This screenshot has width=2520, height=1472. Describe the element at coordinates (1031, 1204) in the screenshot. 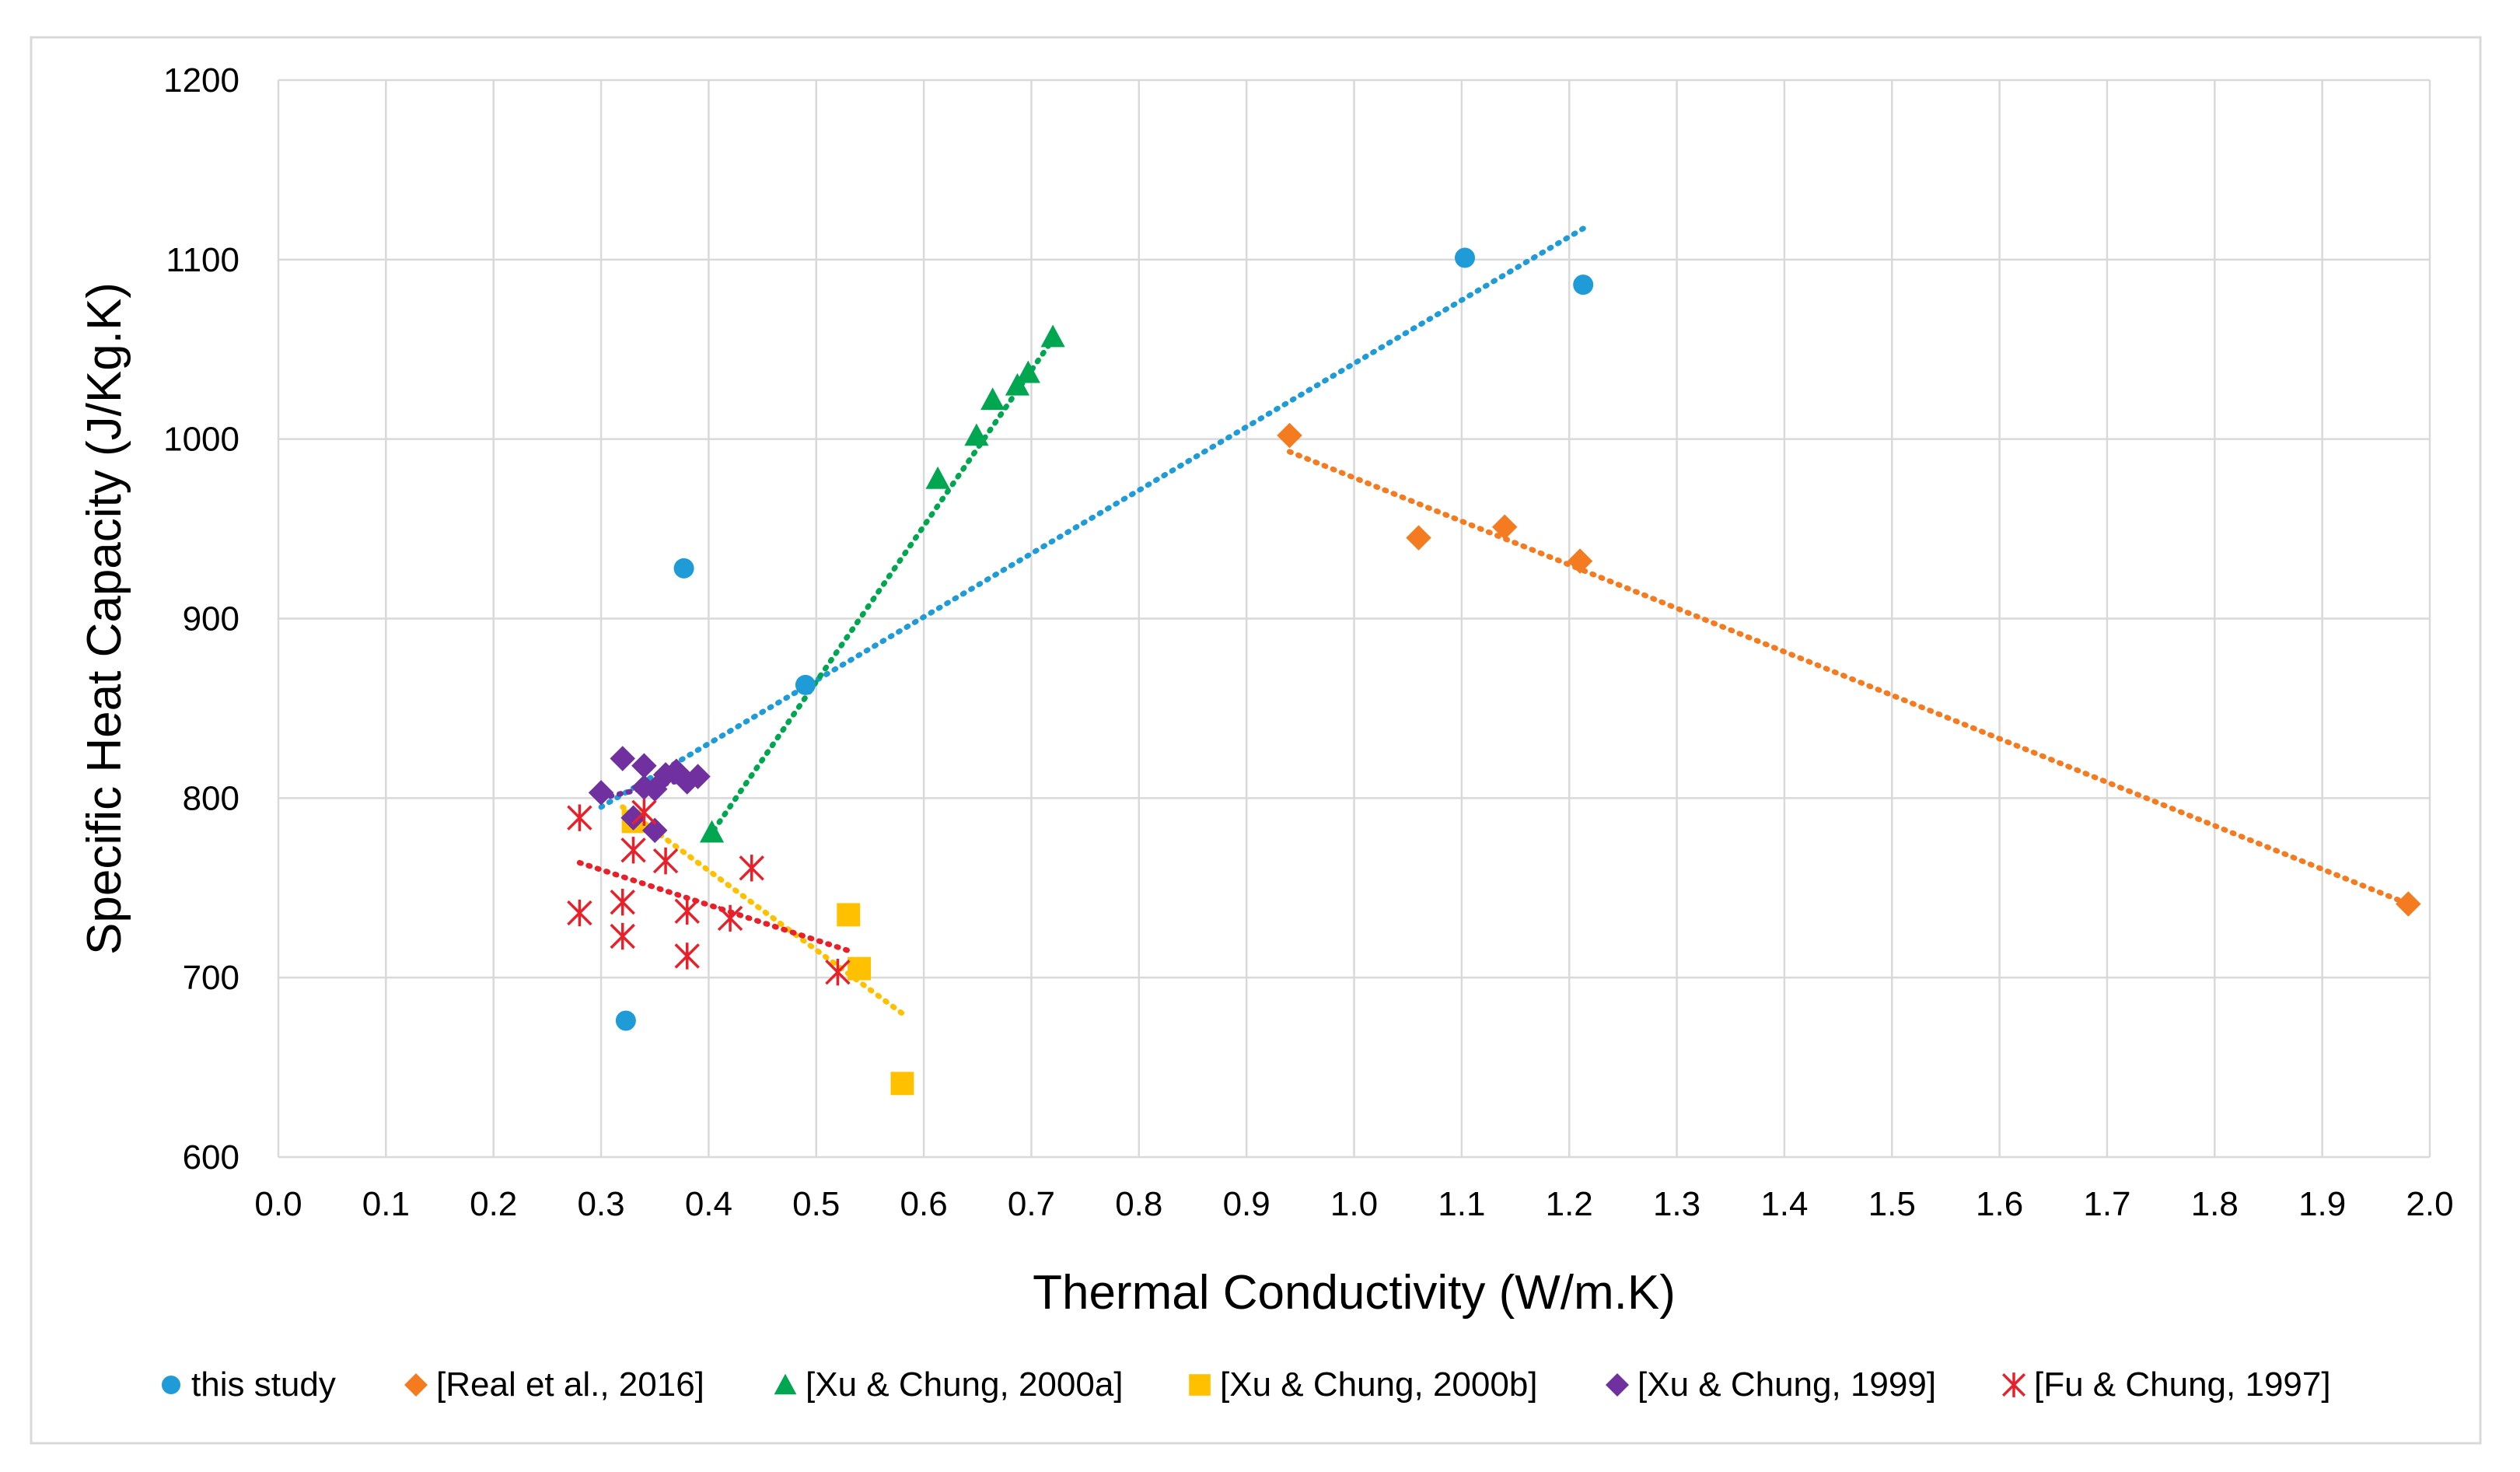

I see `x-tick-label: 0.7` at that location.